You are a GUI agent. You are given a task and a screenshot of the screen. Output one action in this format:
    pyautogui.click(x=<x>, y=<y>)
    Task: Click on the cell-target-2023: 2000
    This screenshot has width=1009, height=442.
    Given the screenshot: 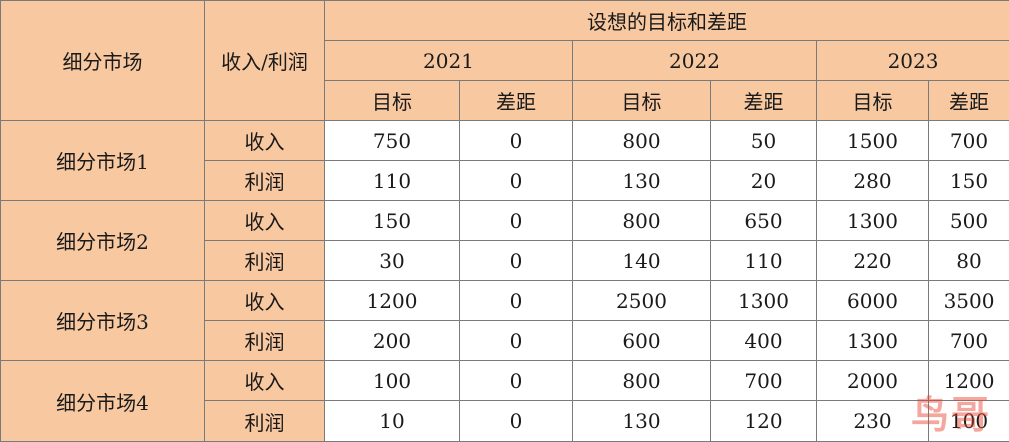 What is the action you would take?
    pyautogui.click(x=873, y=381)
    